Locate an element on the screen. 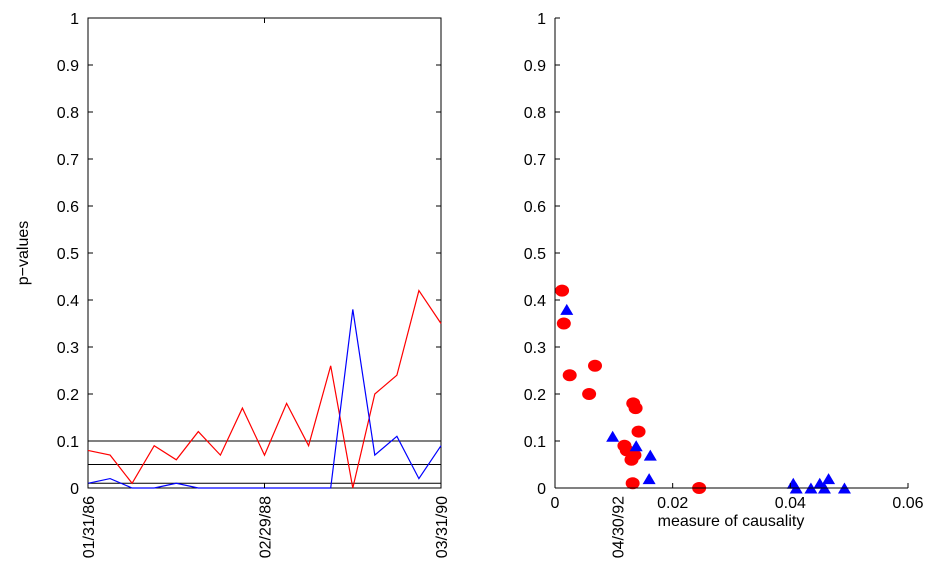 The image size is (935, 577). left-x-tick-label: 04/30/92 is located at coordinates (619, 527).